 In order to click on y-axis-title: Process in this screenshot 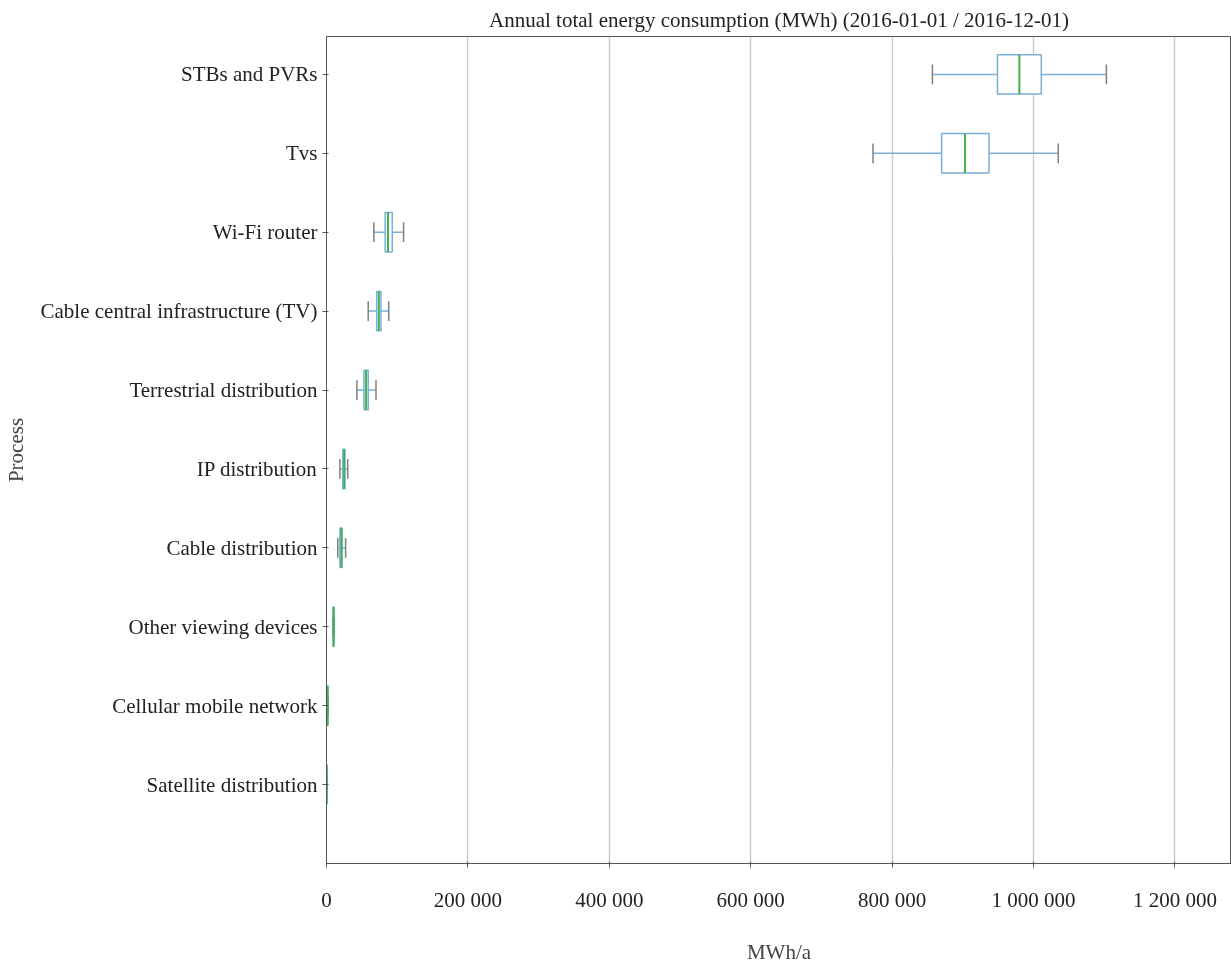, I will do `click(15, 450)`.